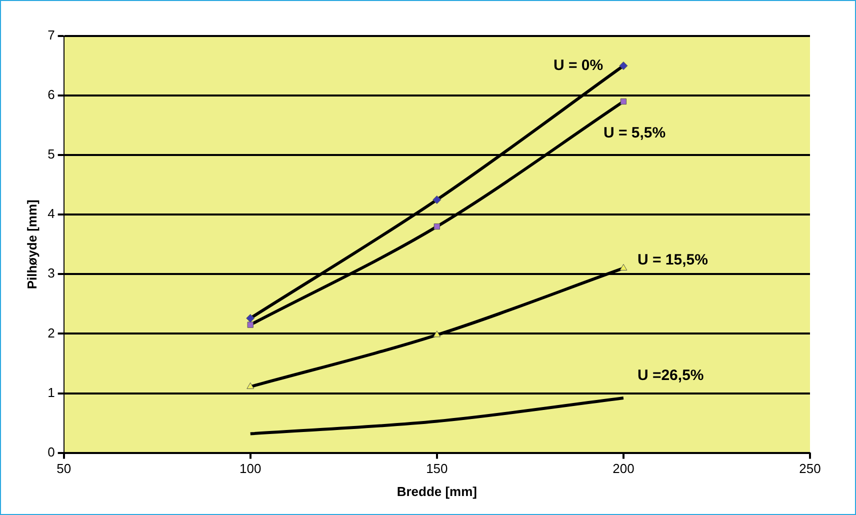  Describe the element at coordinates (578, 65) in the screenshot. I see `series-label: U = 0%` at that location.